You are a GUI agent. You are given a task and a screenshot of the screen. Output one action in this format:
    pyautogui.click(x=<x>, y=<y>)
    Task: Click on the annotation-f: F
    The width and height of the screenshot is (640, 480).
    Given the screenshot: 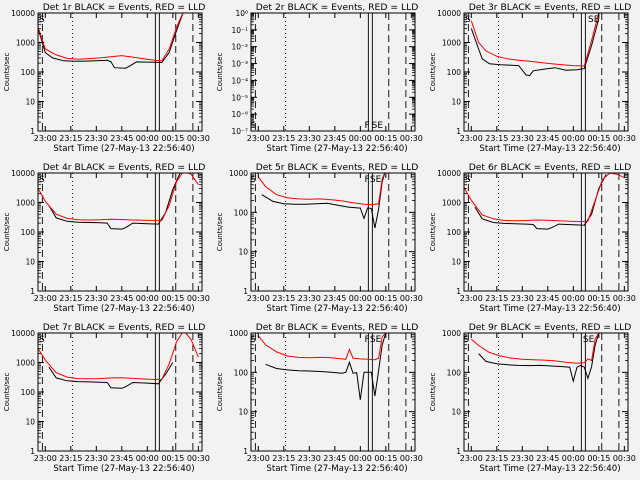 What is the action you would take?
    pyautogui.click(x=367, y=180)
    